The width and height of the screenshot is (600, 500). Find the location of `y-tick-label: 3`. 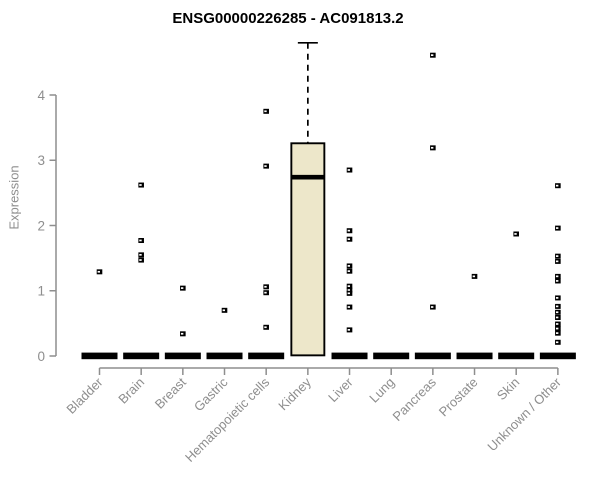

y-tick-label: 3 is located at coordinates (41, 160).